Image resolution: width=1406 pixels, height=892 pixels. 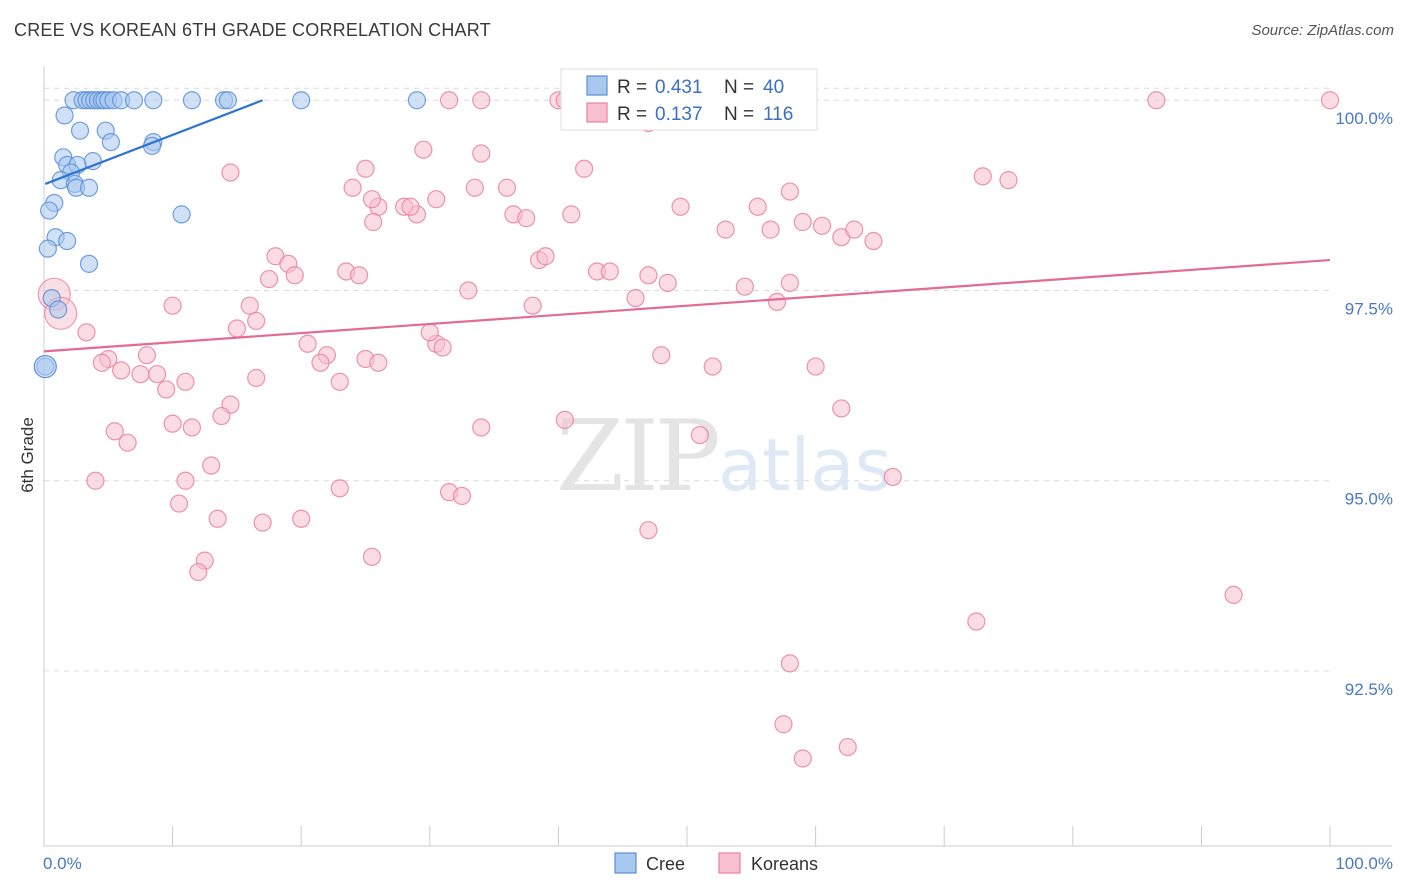 I want to click on legend: R = 0.431 N = 40 R = 0.137 N = 116, so click(x=689, y=99).